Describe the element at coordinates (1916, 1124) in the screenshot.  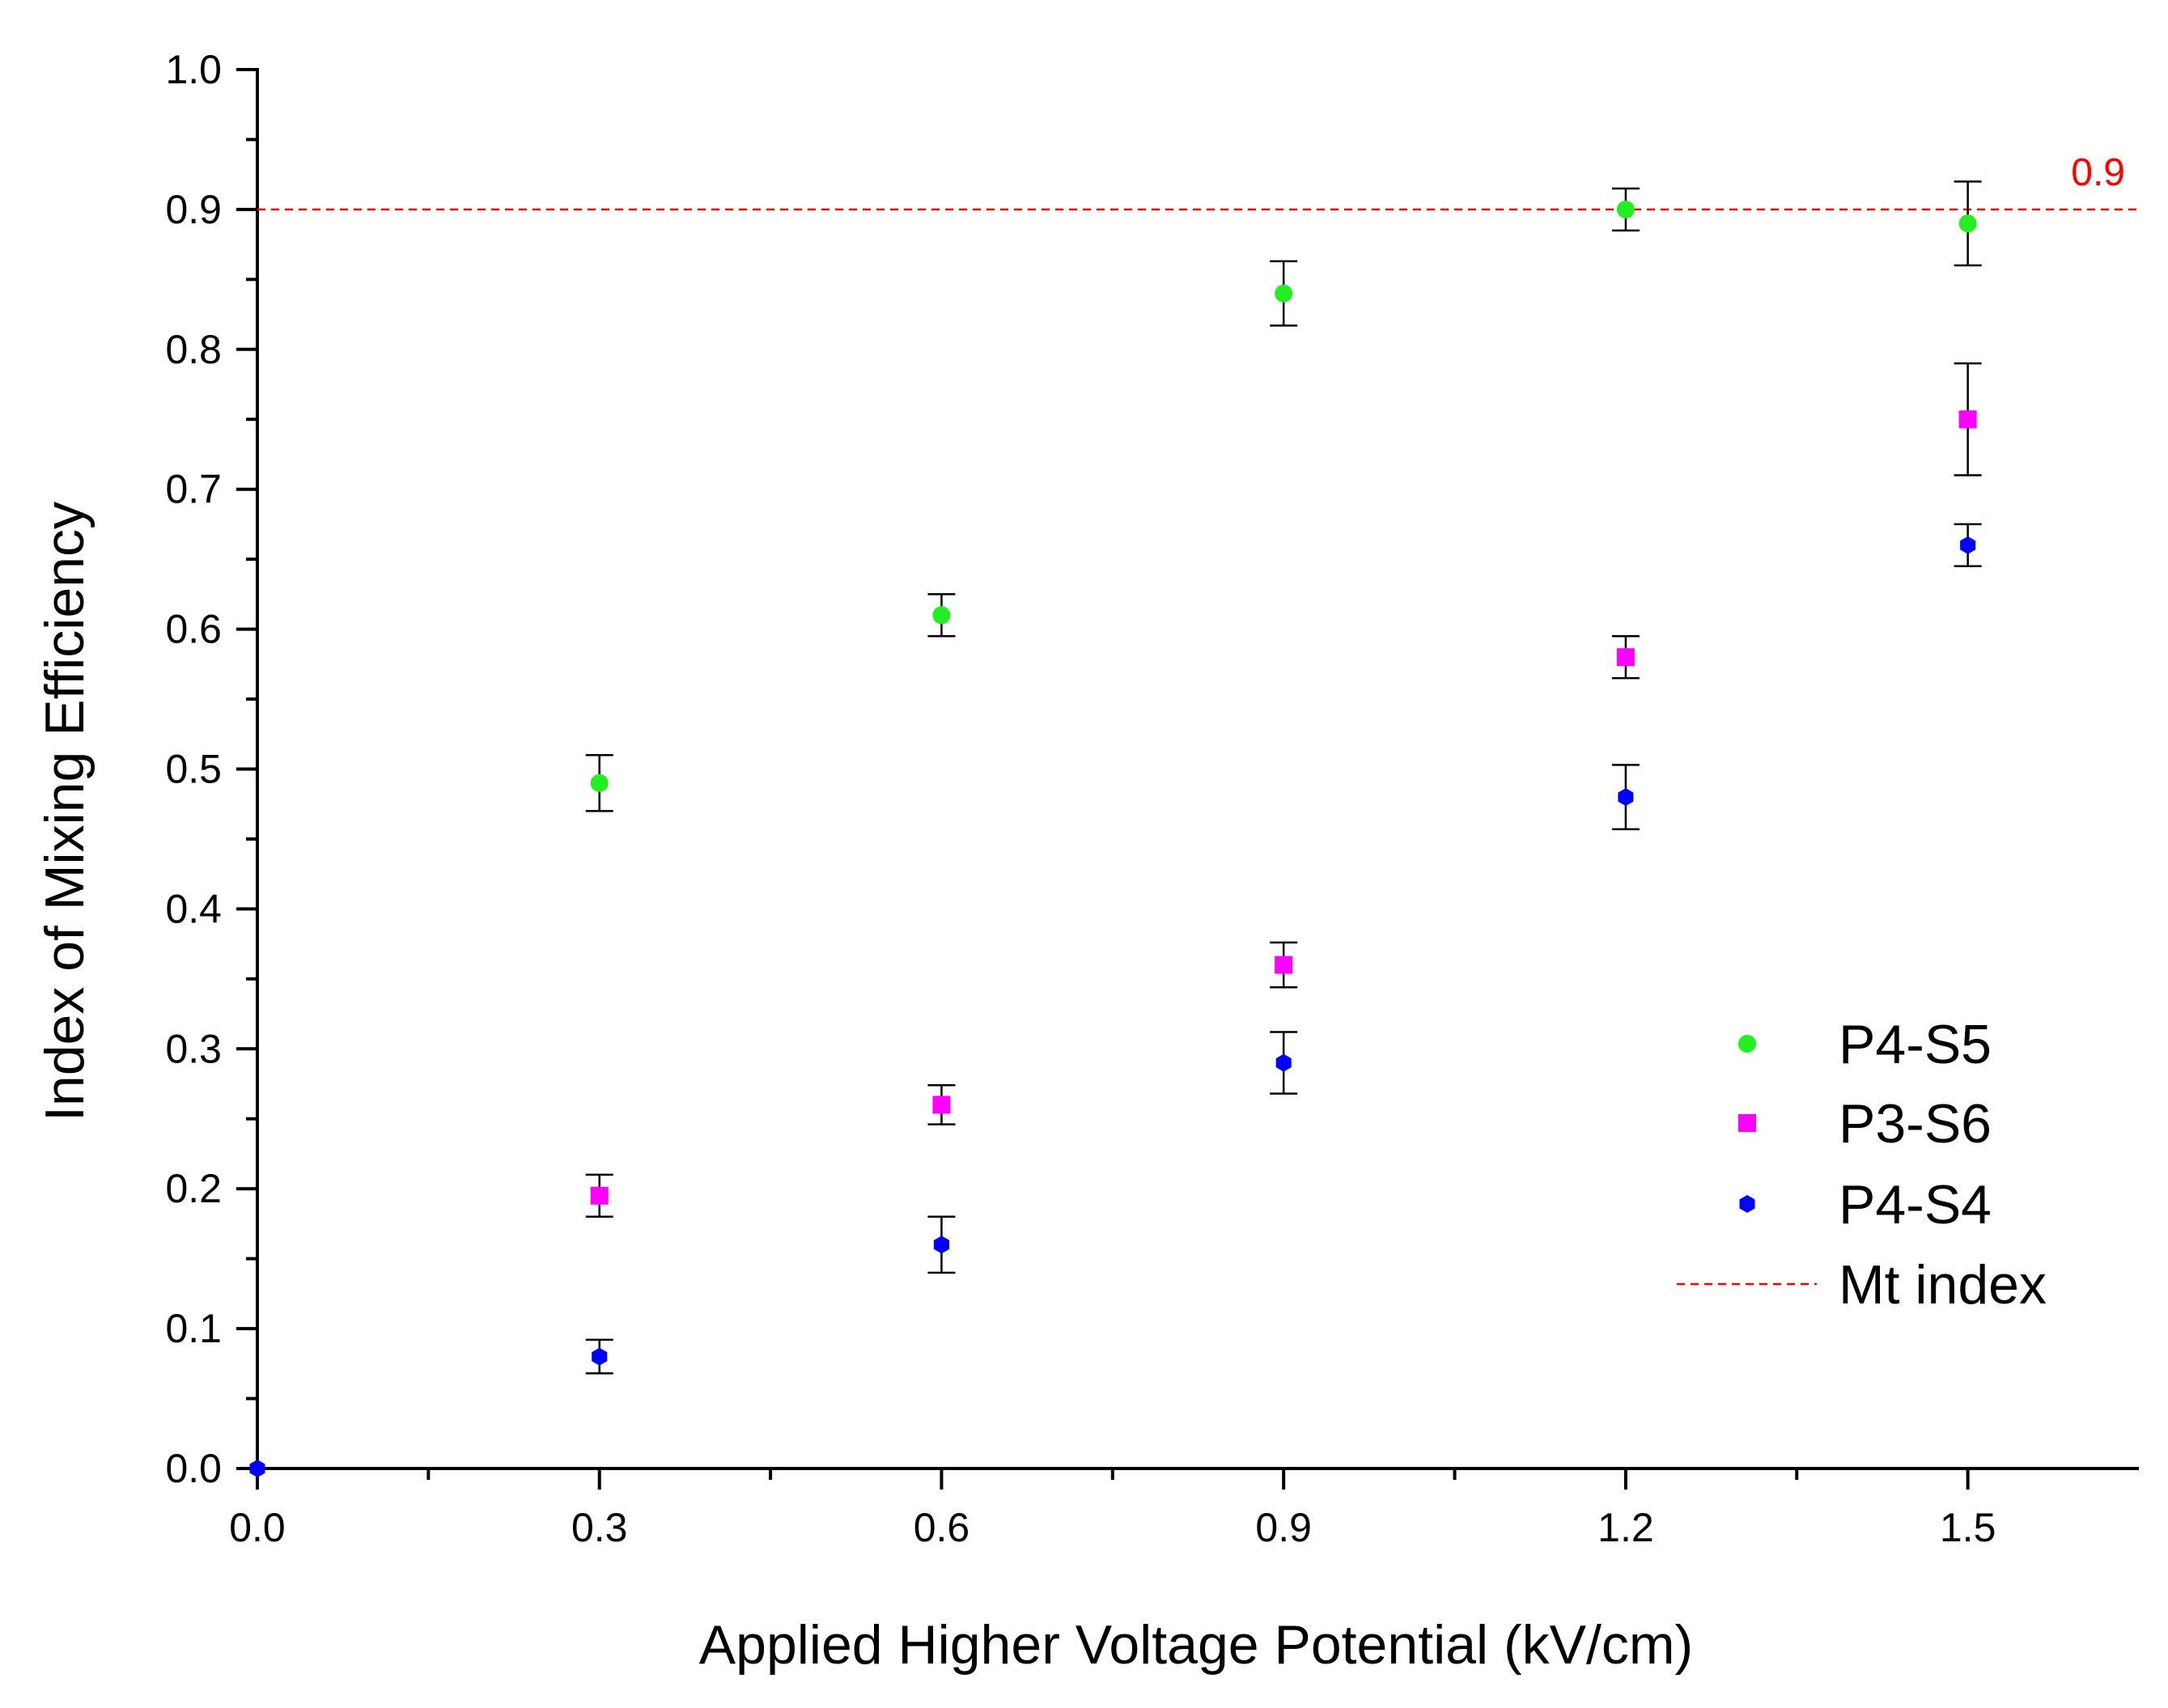
I see `legend-label-p3-s6: P3-S6` at that location.